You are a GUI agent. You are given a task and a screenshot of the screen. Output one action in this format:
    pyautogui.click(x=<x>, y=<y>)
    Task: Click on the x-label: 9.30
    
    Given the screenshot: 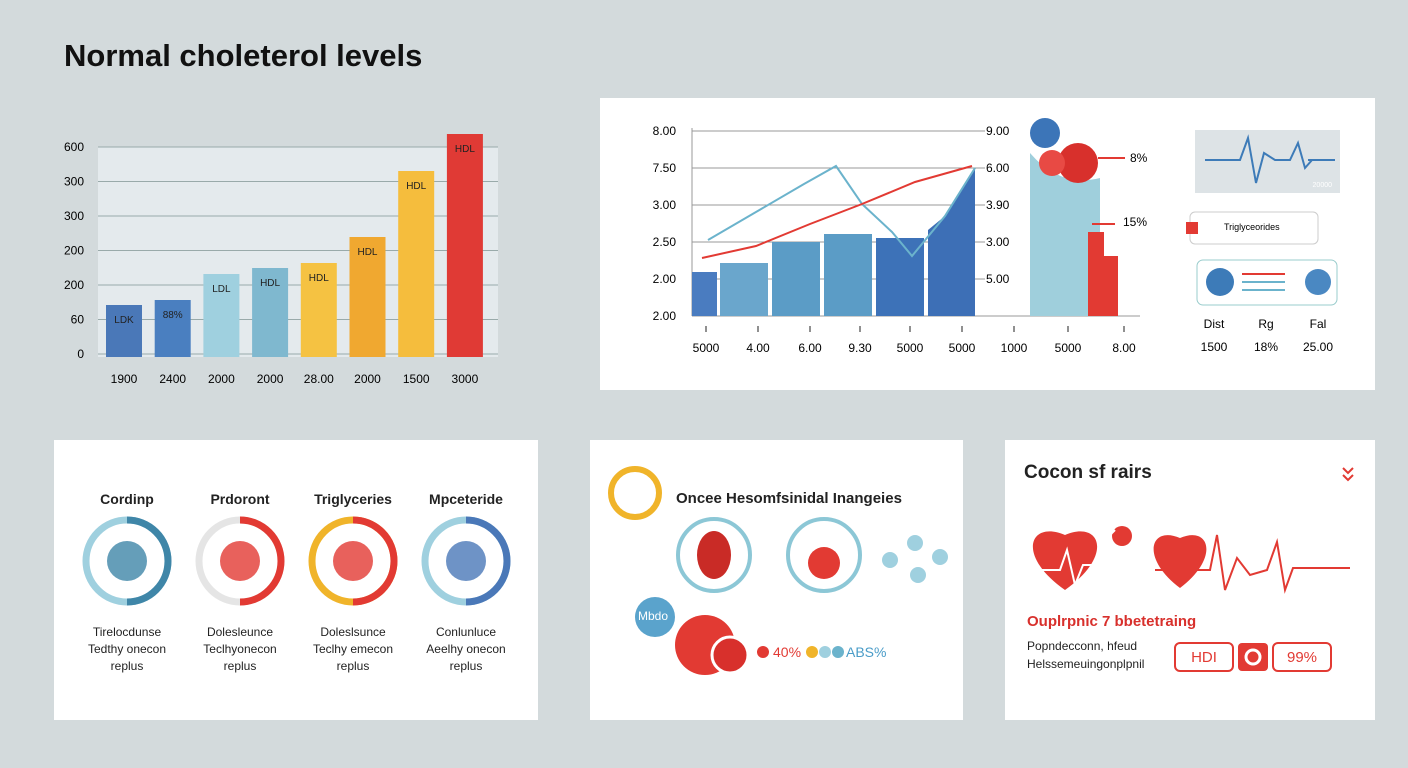 What is the action you would take?
    pyautogui.click(x=860, y=348)
    